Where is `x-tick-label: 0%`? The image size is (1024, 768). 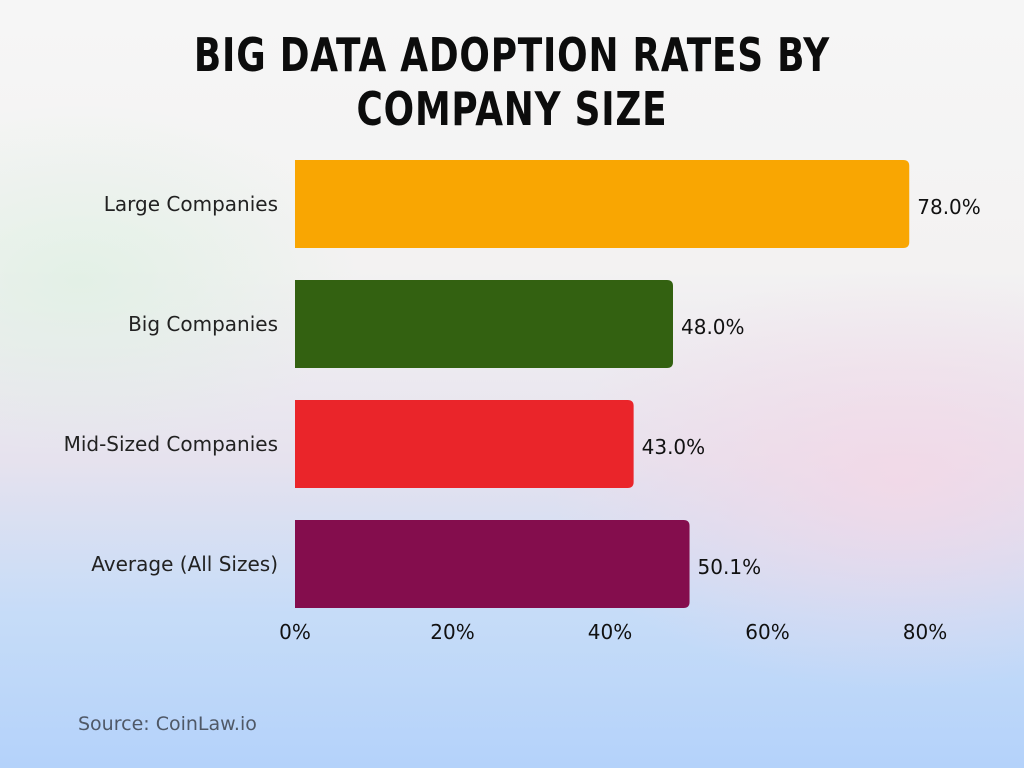
x-tick-label: 0% is located at coordinates (295, 632).